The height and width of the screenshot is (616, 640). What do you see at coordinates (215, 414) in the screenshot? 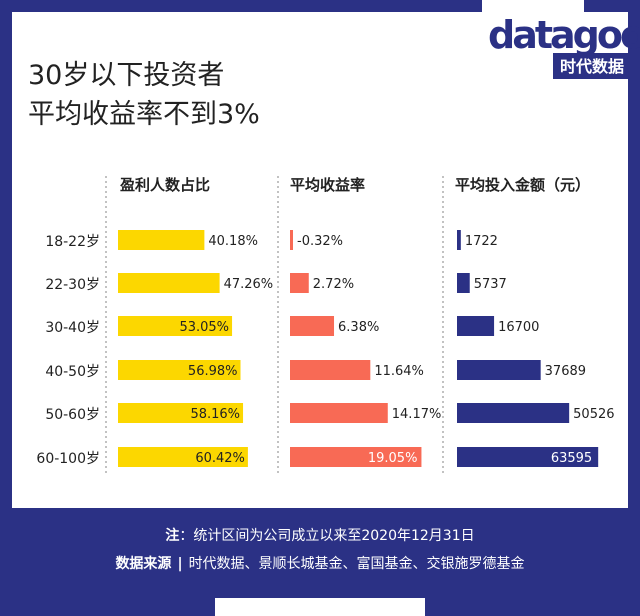
I see `value-label-profit-ratio: 58.16%` at bounding box center [215, 414].